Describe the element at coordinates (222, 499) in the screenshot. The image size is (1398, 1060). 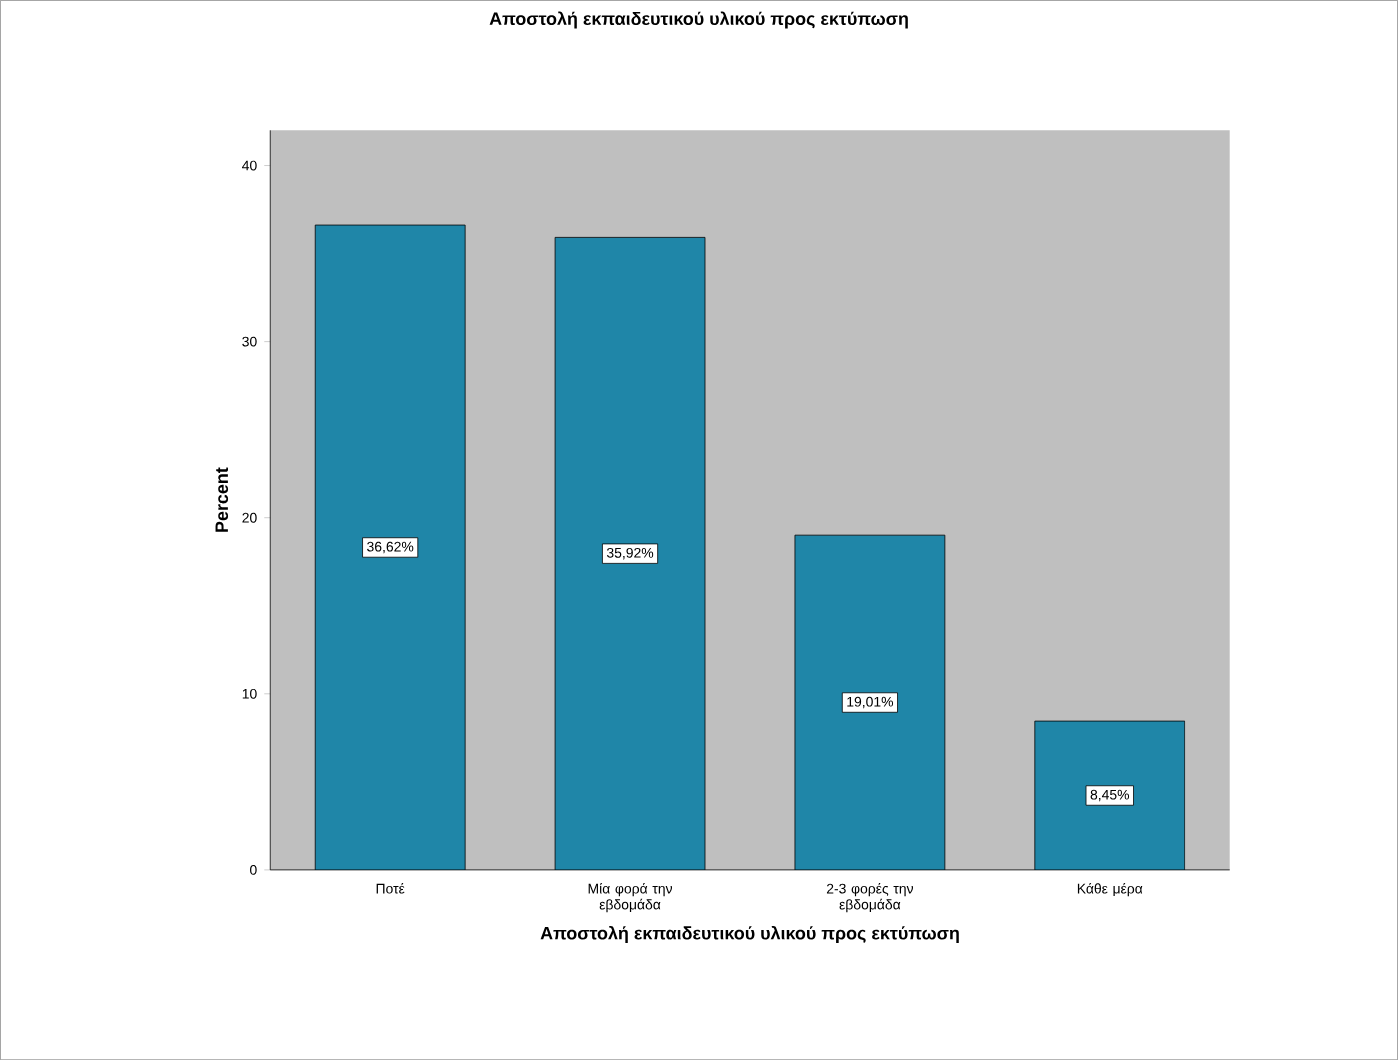
I see `y-axis-title: Percent` at that location.